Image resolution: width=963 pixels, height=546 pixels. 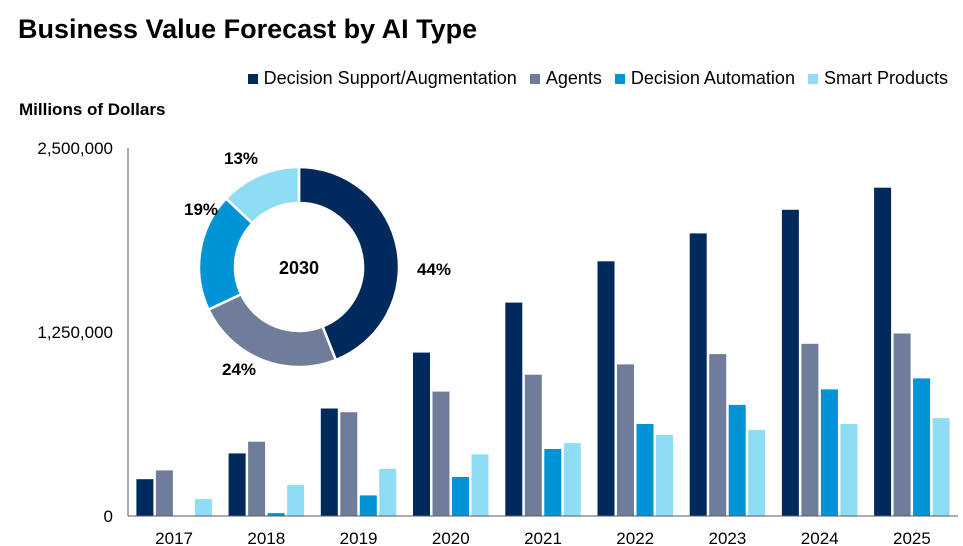 I want to click on legend-item-smart-products: Smart Products, so click(x=877, y=78).